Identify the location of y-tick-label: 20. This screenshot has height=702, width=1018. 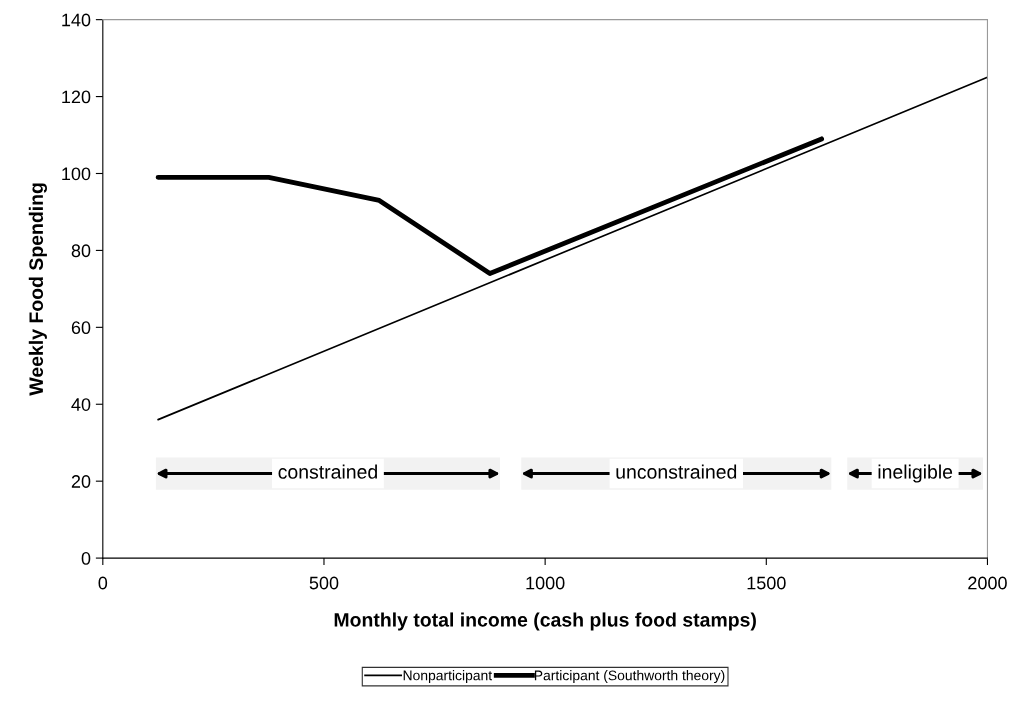
(81, 481).